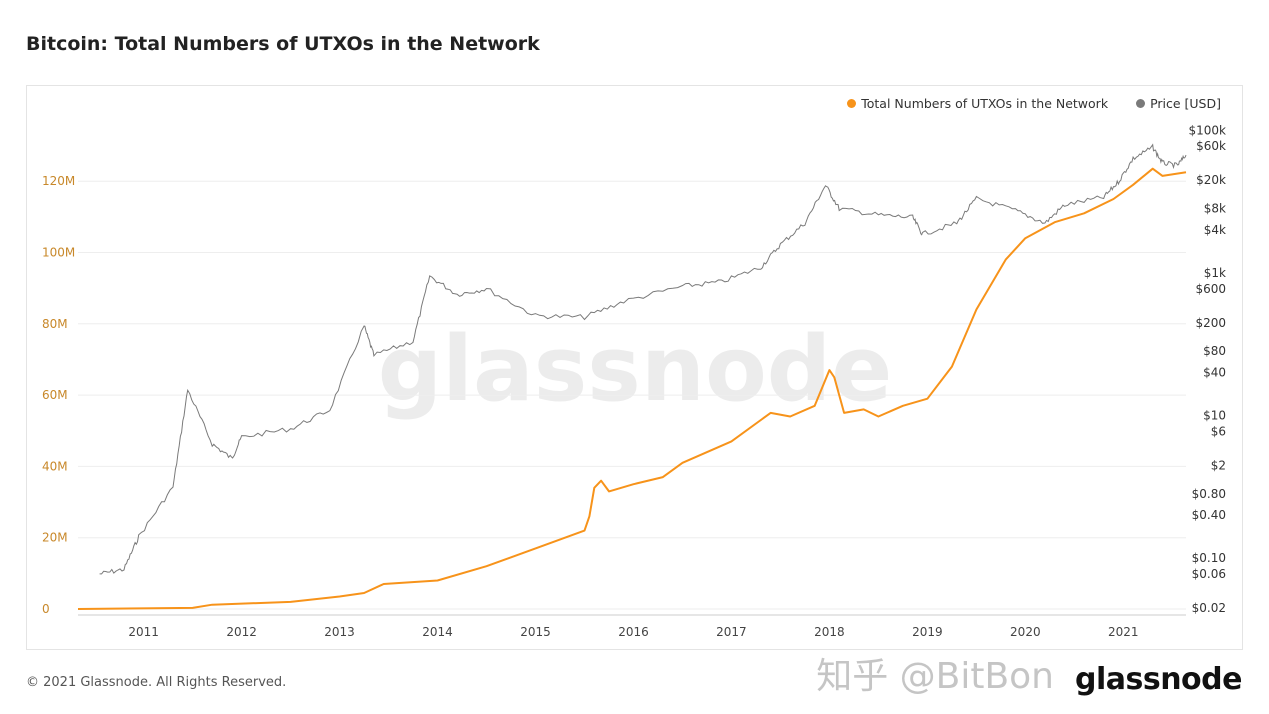 The image size is (1269, 714). I want to click on y-right-tick-label: $6, so click(1218, 431).